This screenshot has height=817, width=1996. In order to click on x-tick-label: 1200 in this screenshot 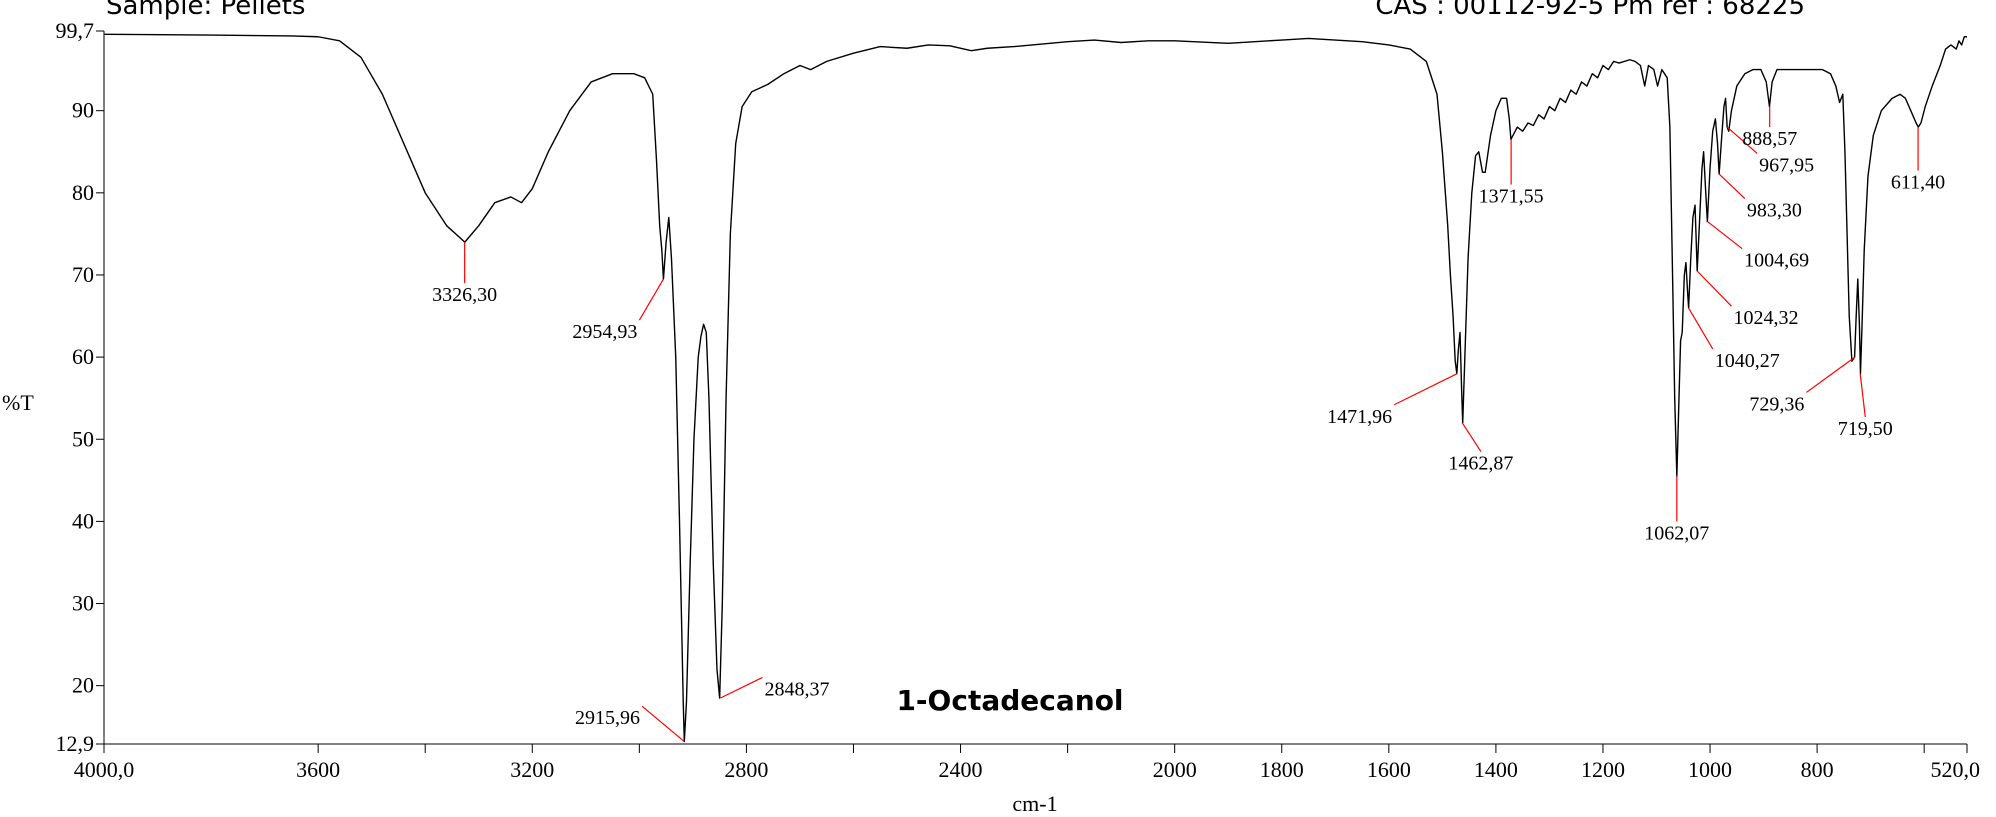, I will do `click(1603, 769)`.